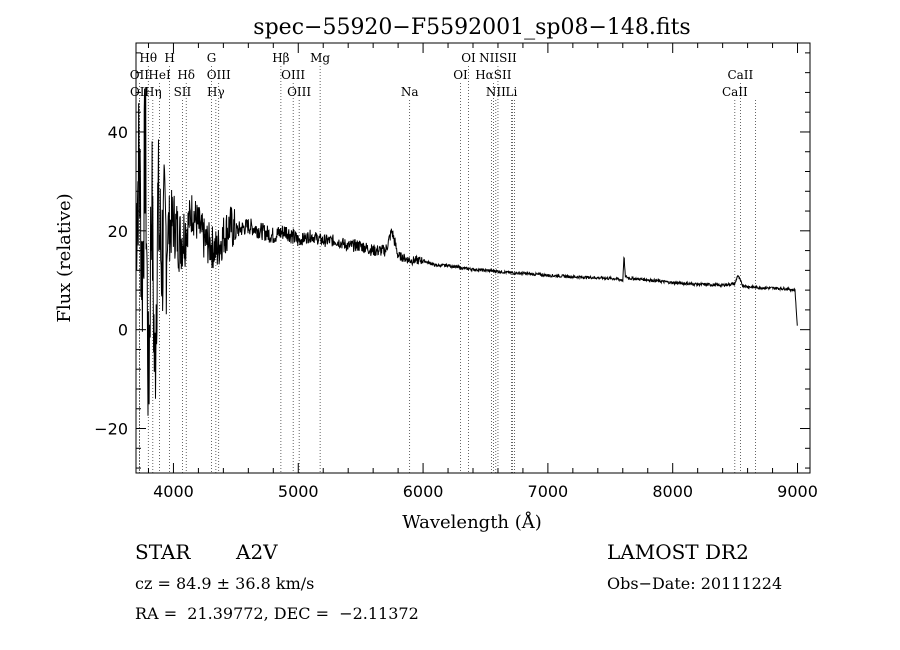 This screenshot has width=900, height=650. I want to click on x-tick-label: 6000, so click(423, 491).